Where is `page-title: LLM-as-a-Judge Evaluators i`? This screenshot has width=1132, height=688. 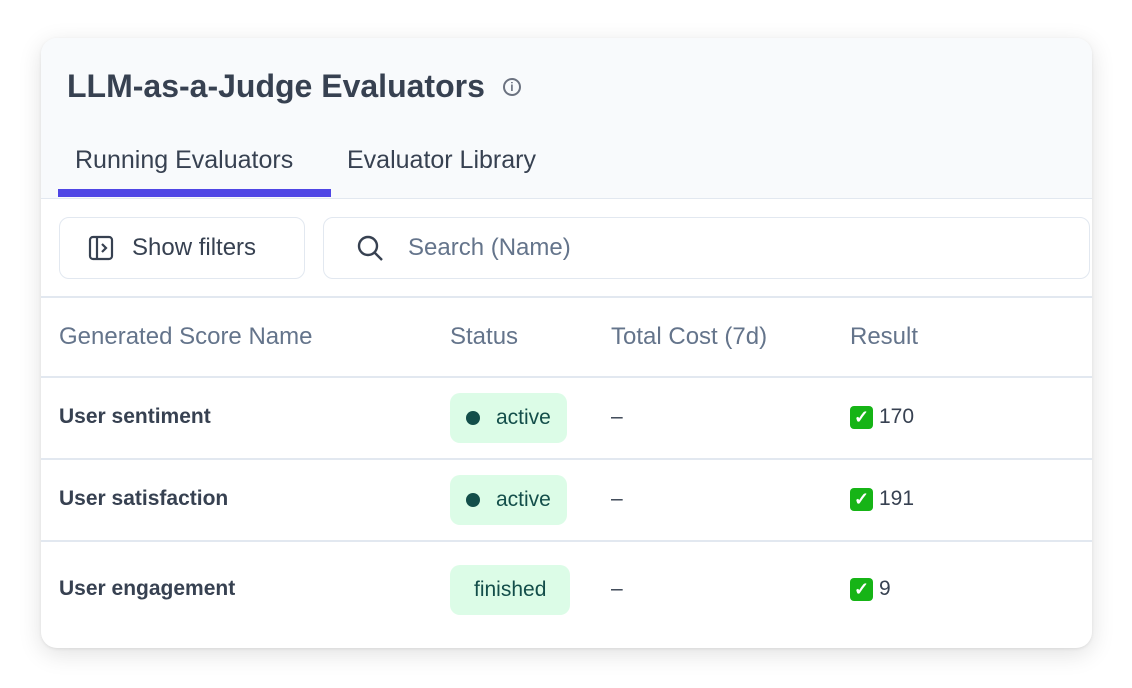
page-title: LLM-as-a-Judge Evaluators i is located at coordinates (294, 86).